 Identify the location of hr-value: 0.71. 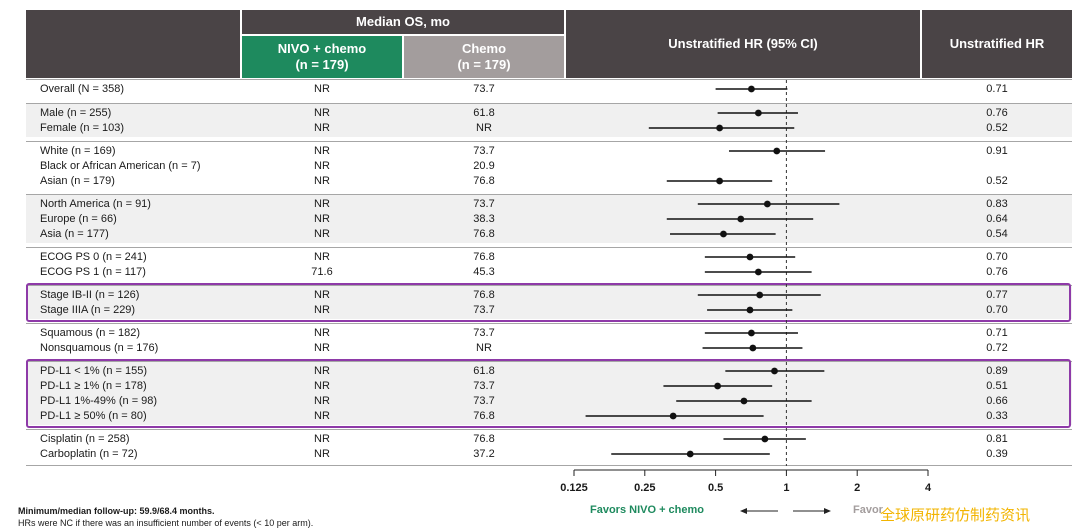
(997, 89).